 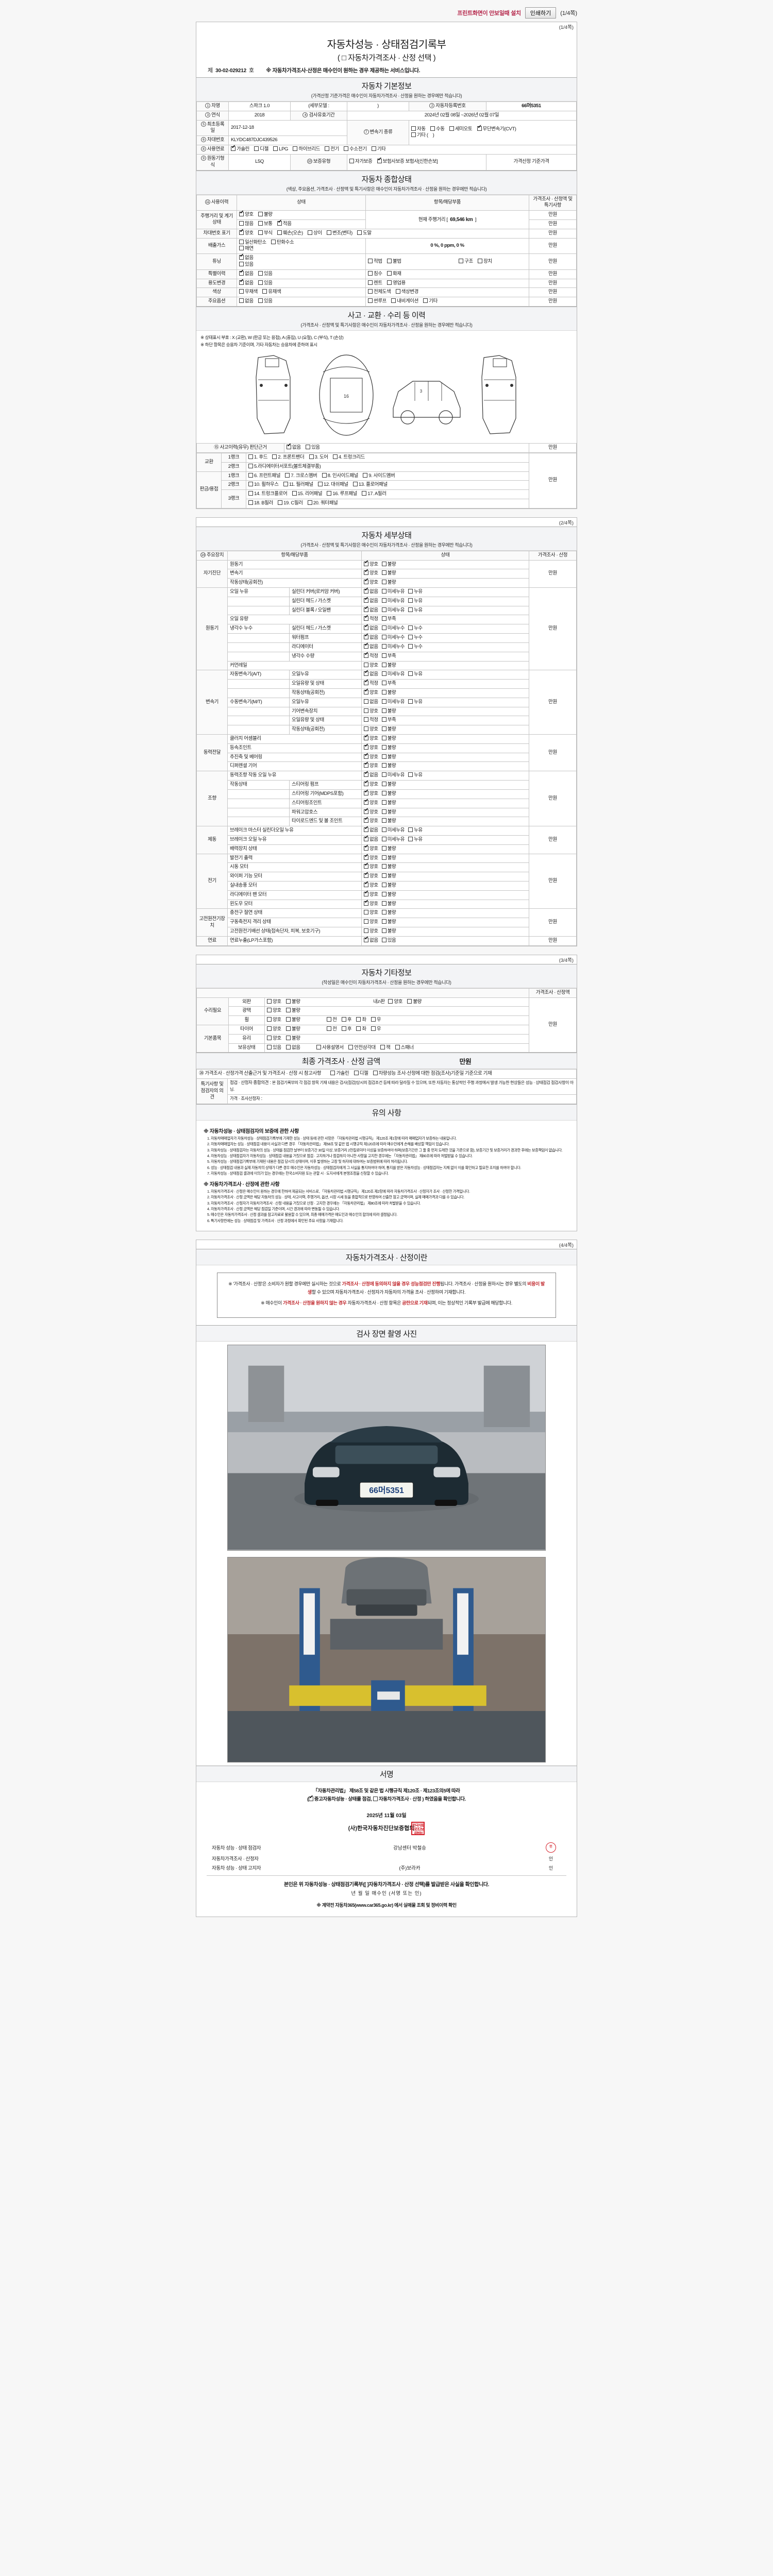 What do you see at coordinates (279, 222) in the screenshot?
I see `checkbox-mileage-few` at bounding box center [279, 222].